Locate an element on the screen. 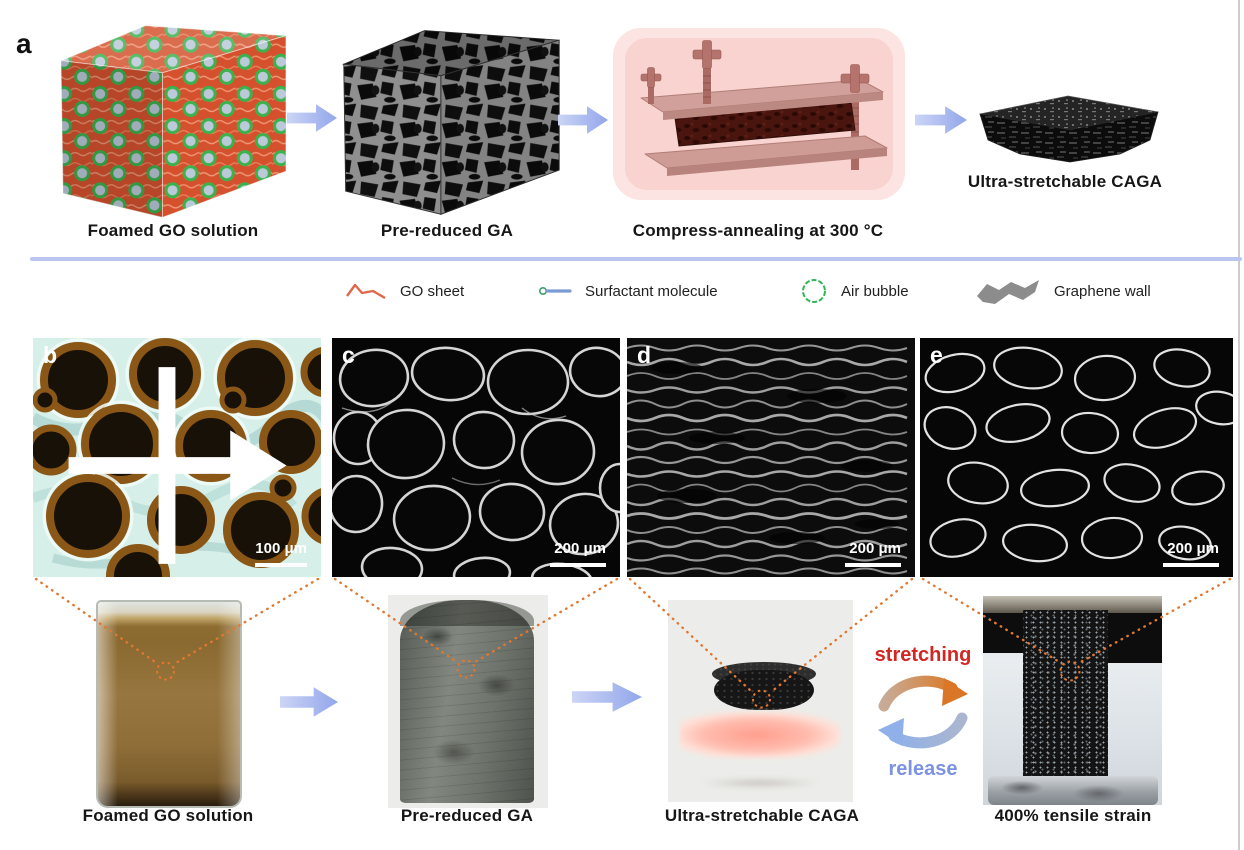 The width and height of the screenshot is (1244, 850). photo-ultra-stretchable-caga is located at coordinates (760, 701).